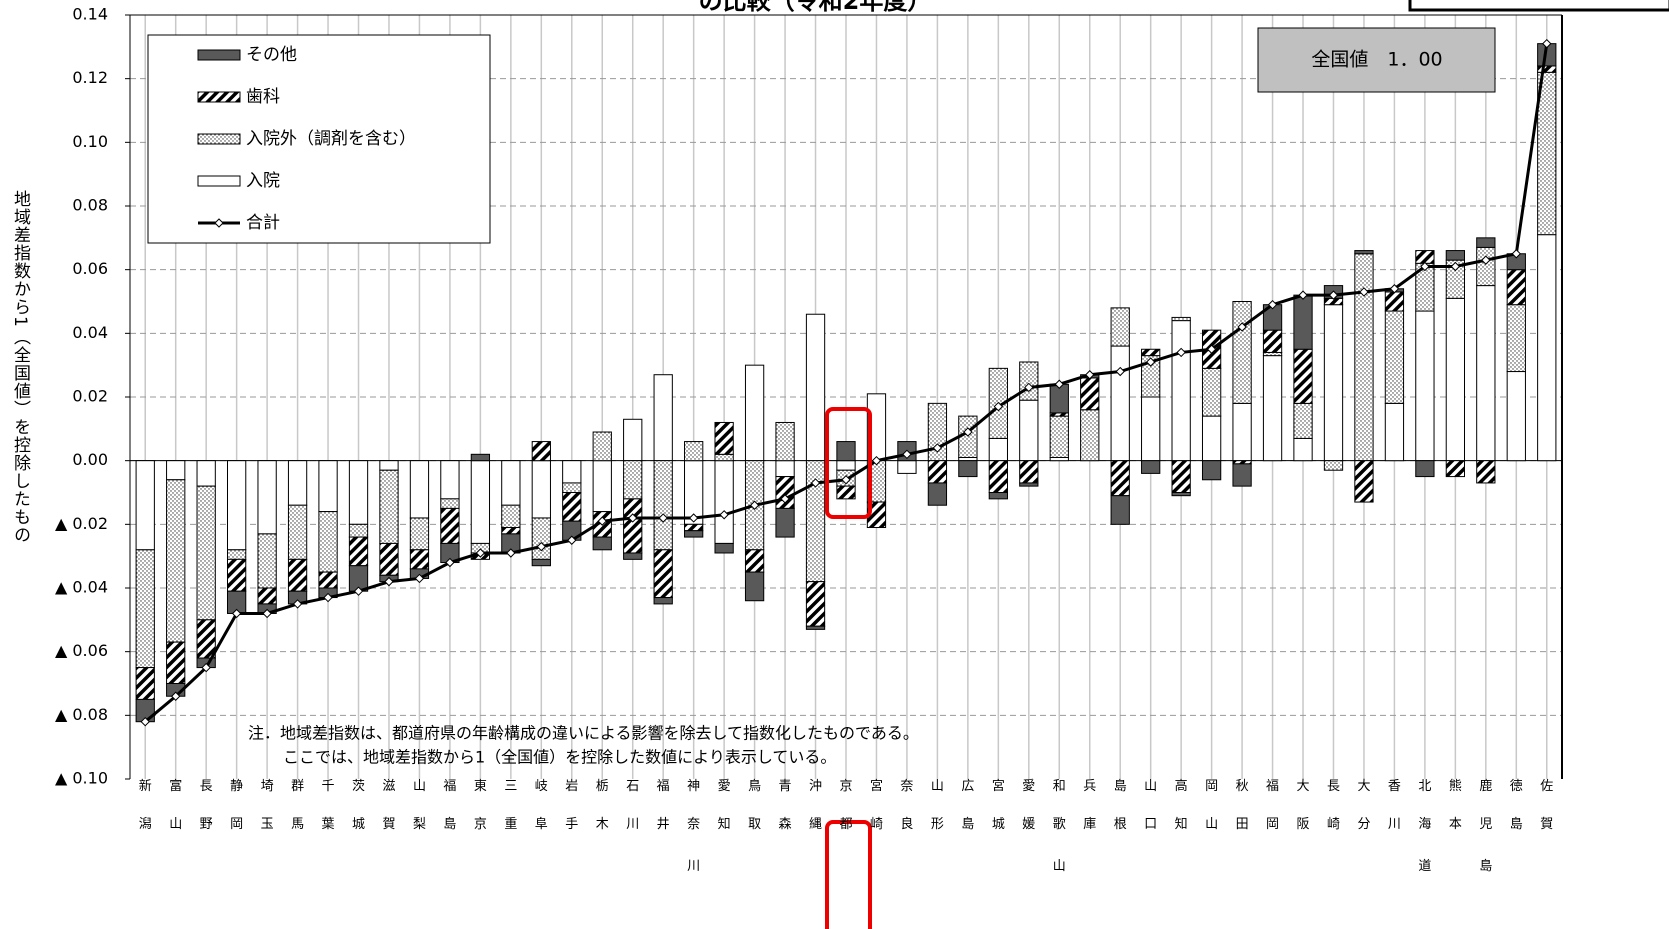  Describe the element at coordinates (1272, 805) in the screenshot. I see `x-tick-label: 福岡` at that location.